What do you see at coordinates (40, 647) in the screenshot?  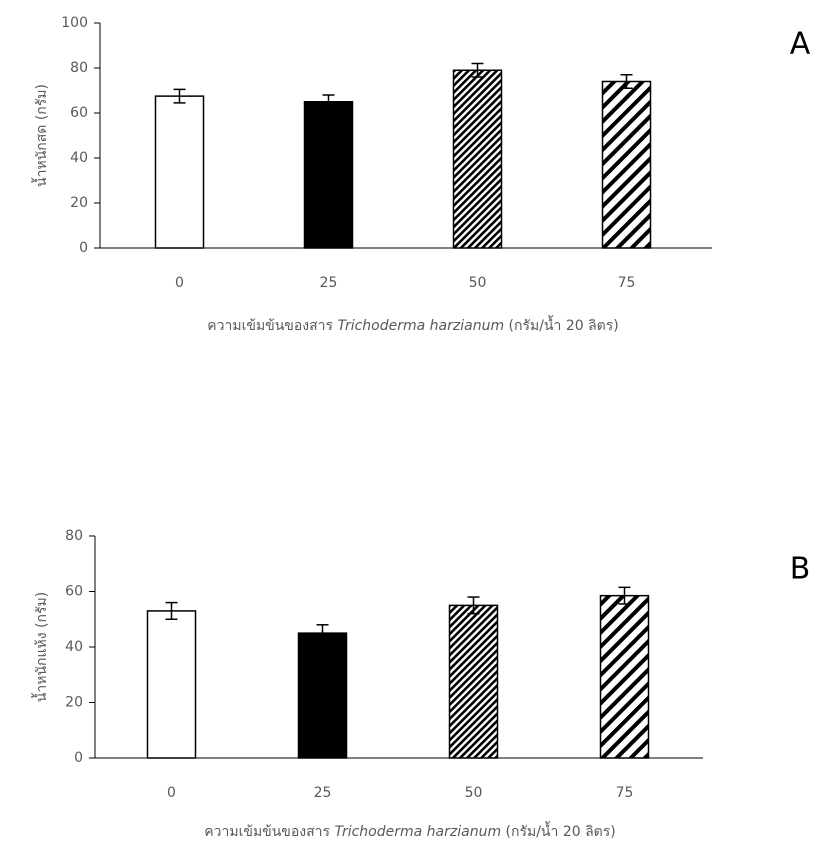 I see `y-axis-title: น้ำหนักแห้ง (กรัม)` at bounding box center [40, 647].